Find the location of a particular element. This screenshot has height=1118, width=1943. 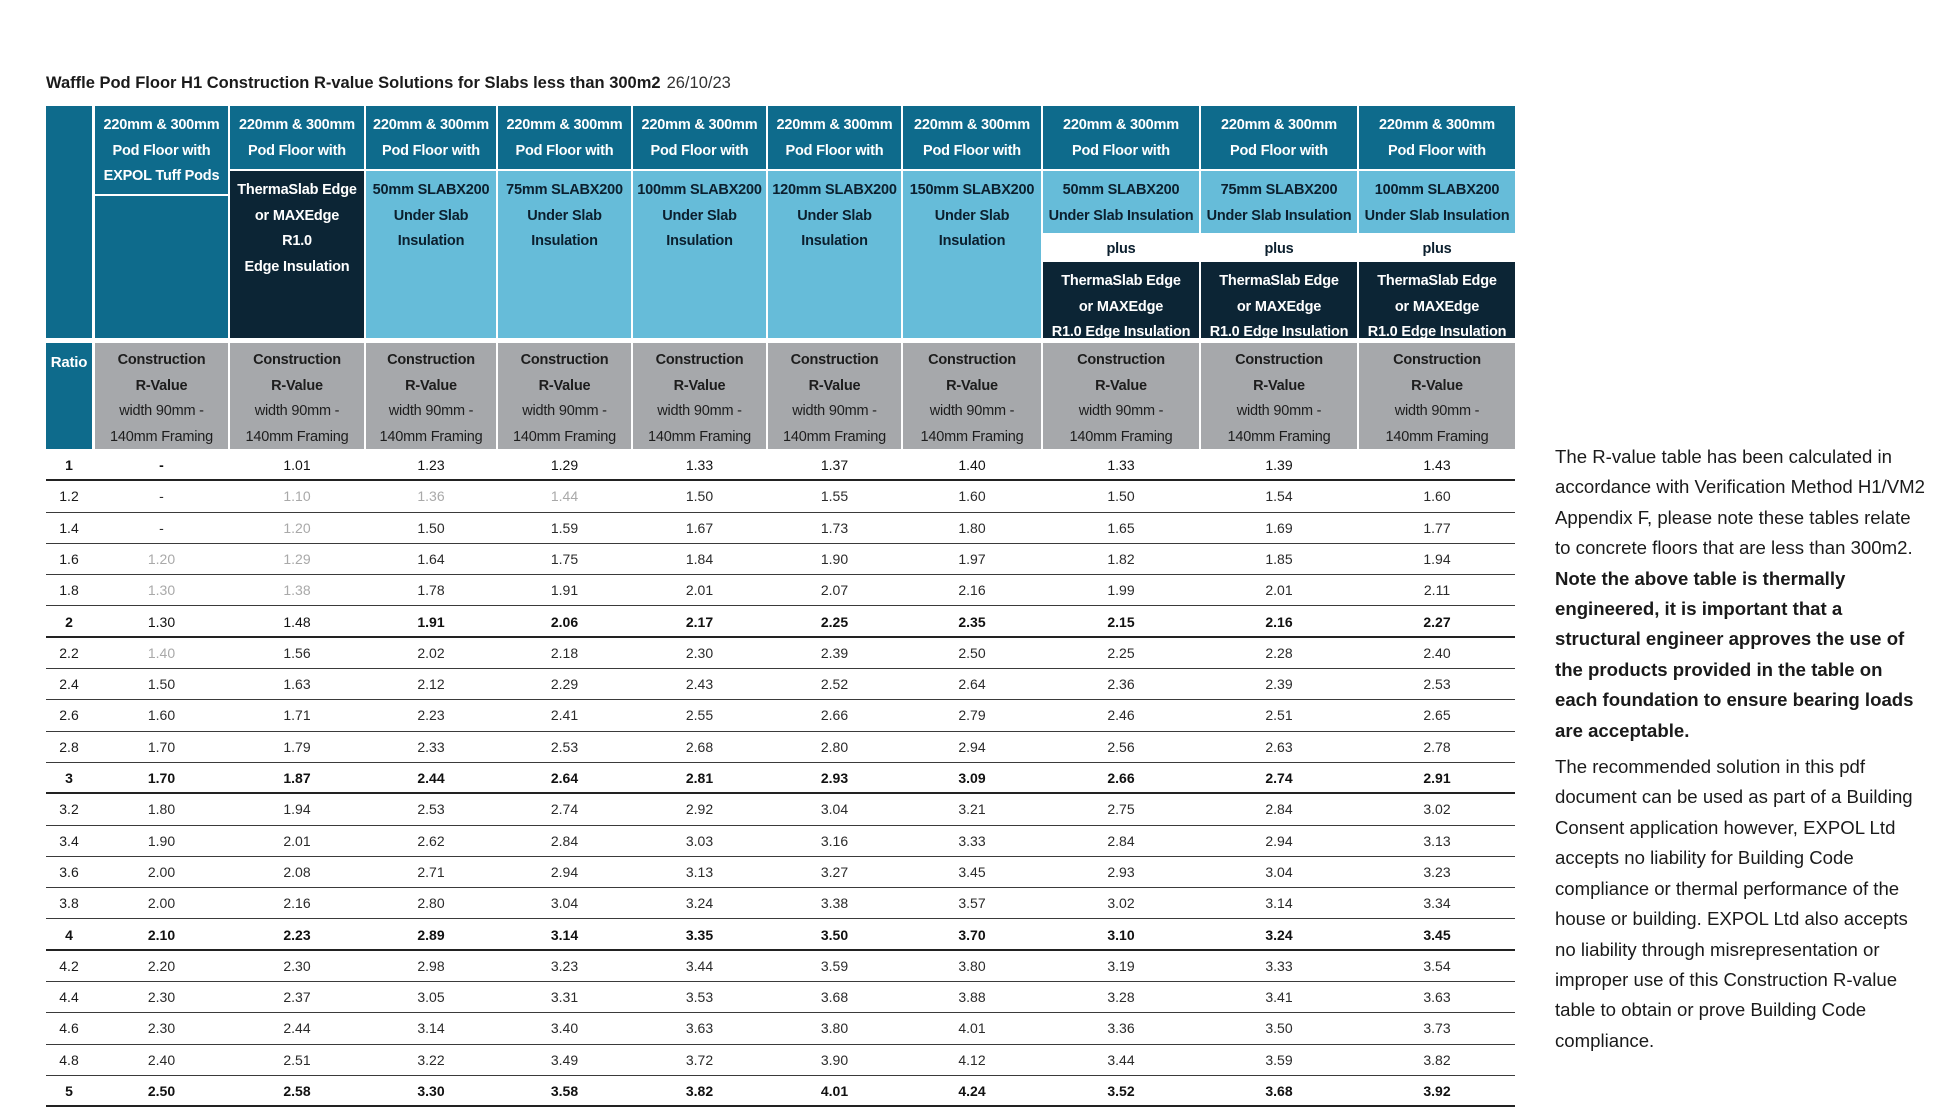

col6-underslab-header: 120mm SLABX200 Under Slab Insulation is located at coordinates (834, 254).